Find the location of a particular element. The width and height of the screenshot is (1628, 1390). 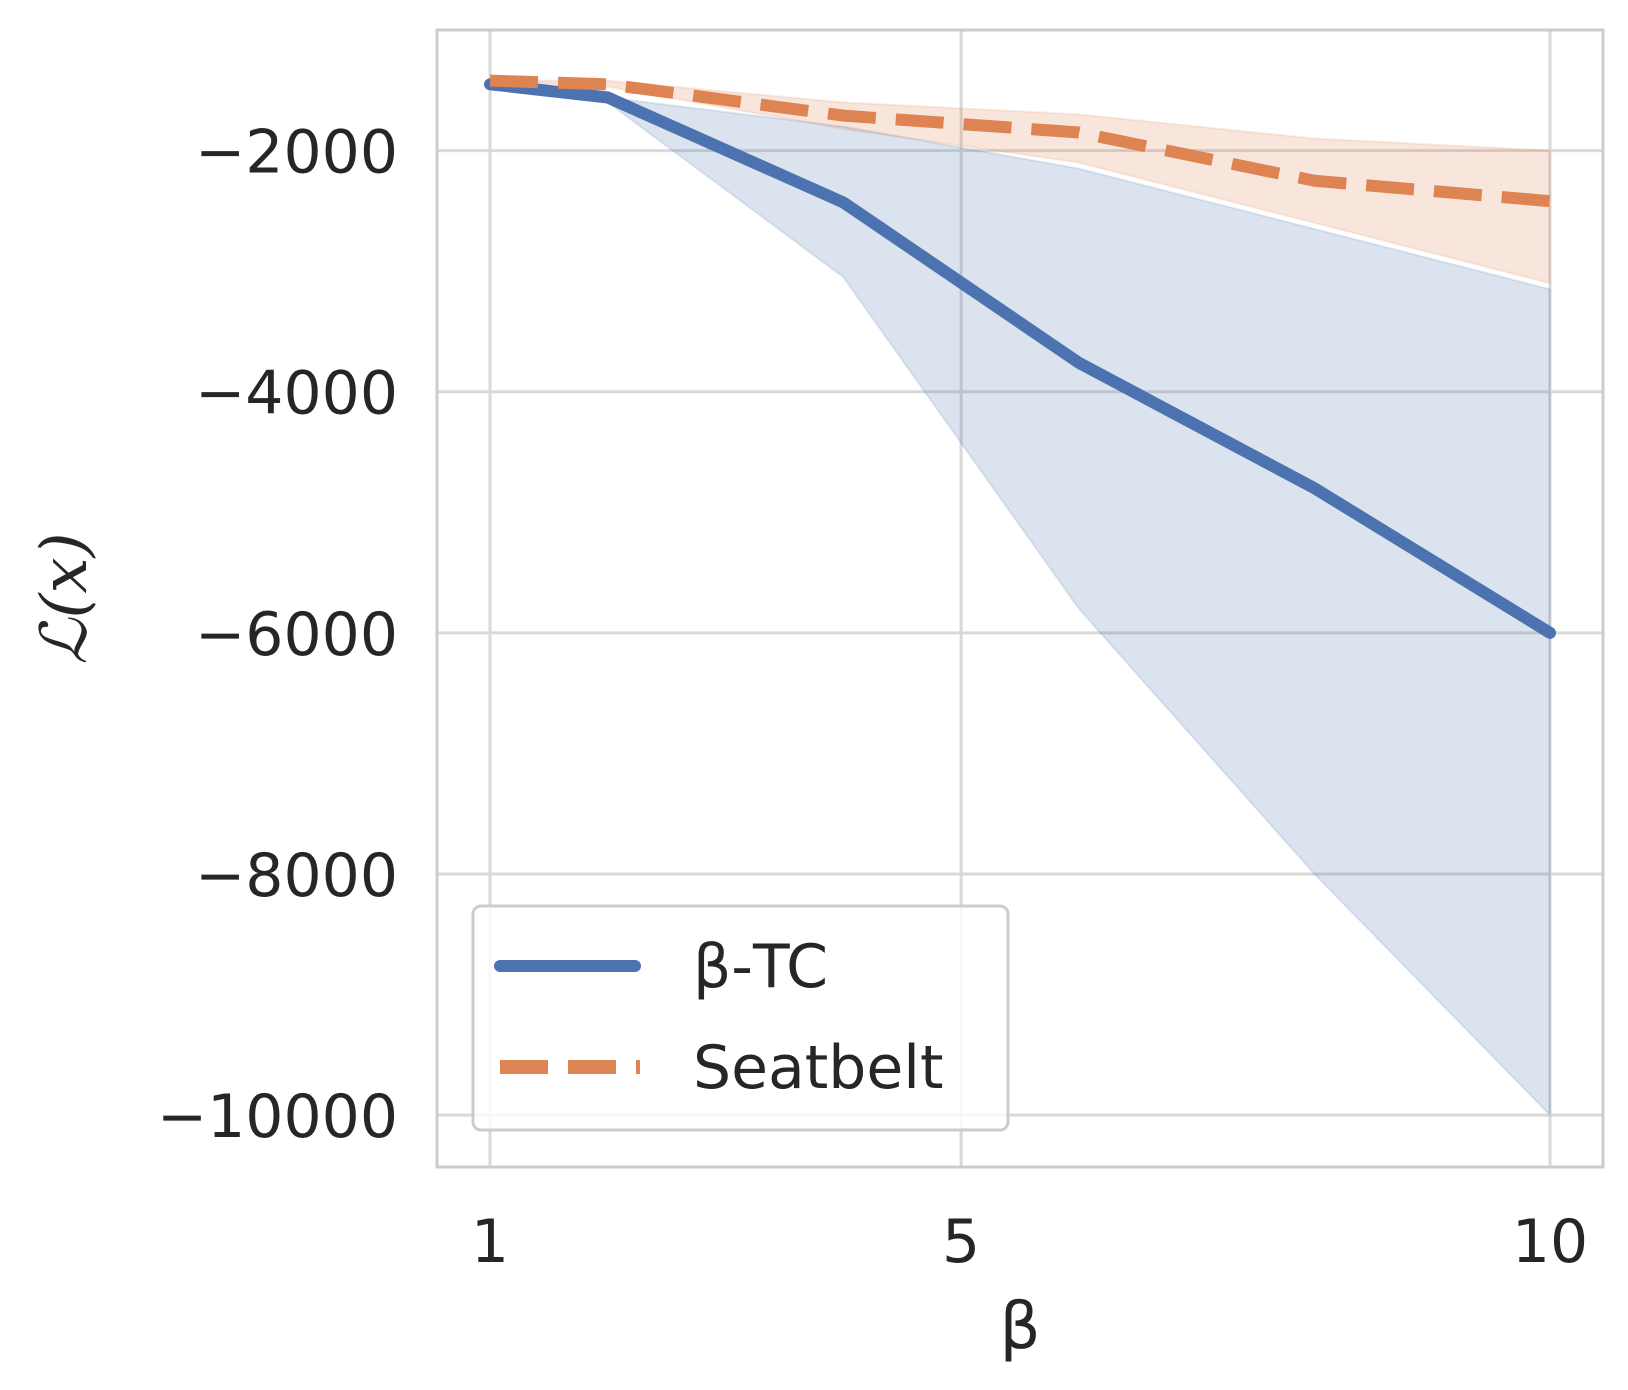

y-tick-label: −6000 is located at coordinates (296, 635).